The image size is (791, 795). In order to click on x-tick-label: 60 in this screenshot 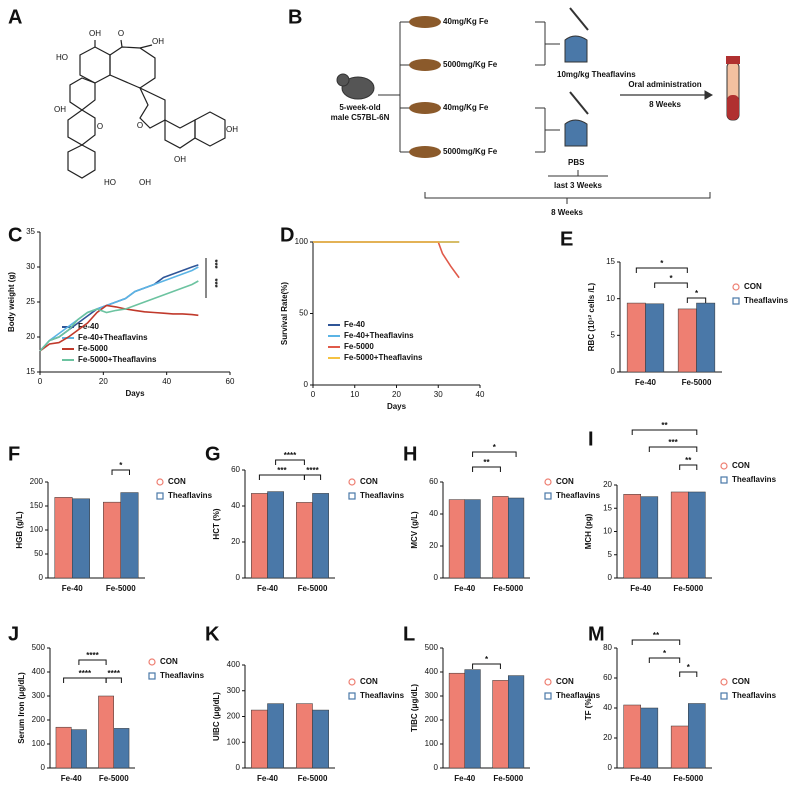, I will do `click(230, 381)`.